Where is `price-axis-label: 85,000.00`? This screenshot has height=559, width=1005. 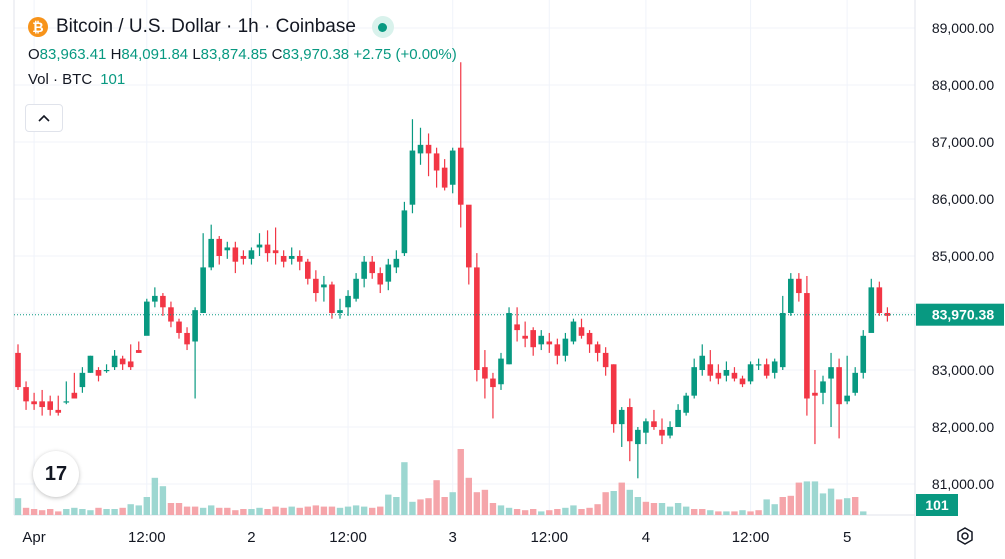
price-axis-label: 85,000.00 is located at coordinates (963, 256).